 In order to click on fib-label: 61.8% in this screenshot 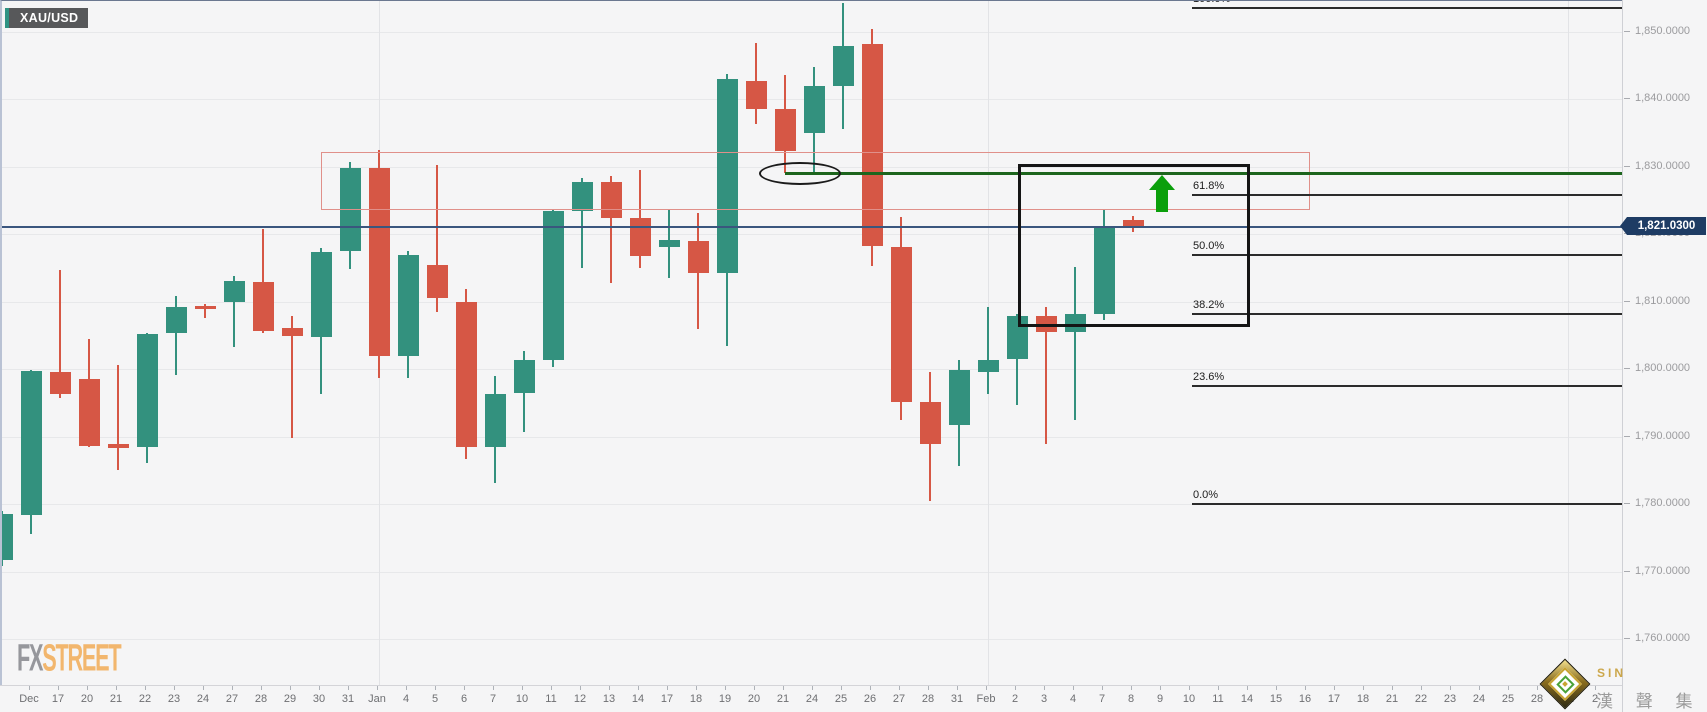, I will do `click(1209, 186)`.